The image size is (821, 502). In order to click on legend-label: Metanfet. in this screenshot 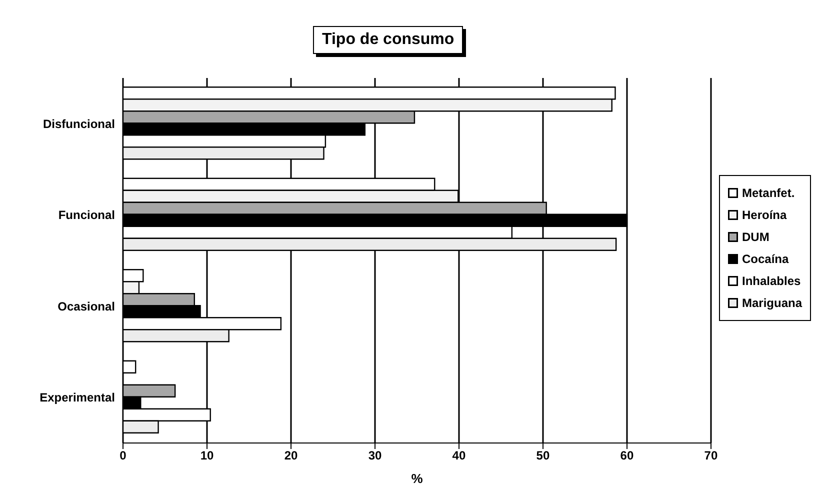, I will do `click(768, 193)`.